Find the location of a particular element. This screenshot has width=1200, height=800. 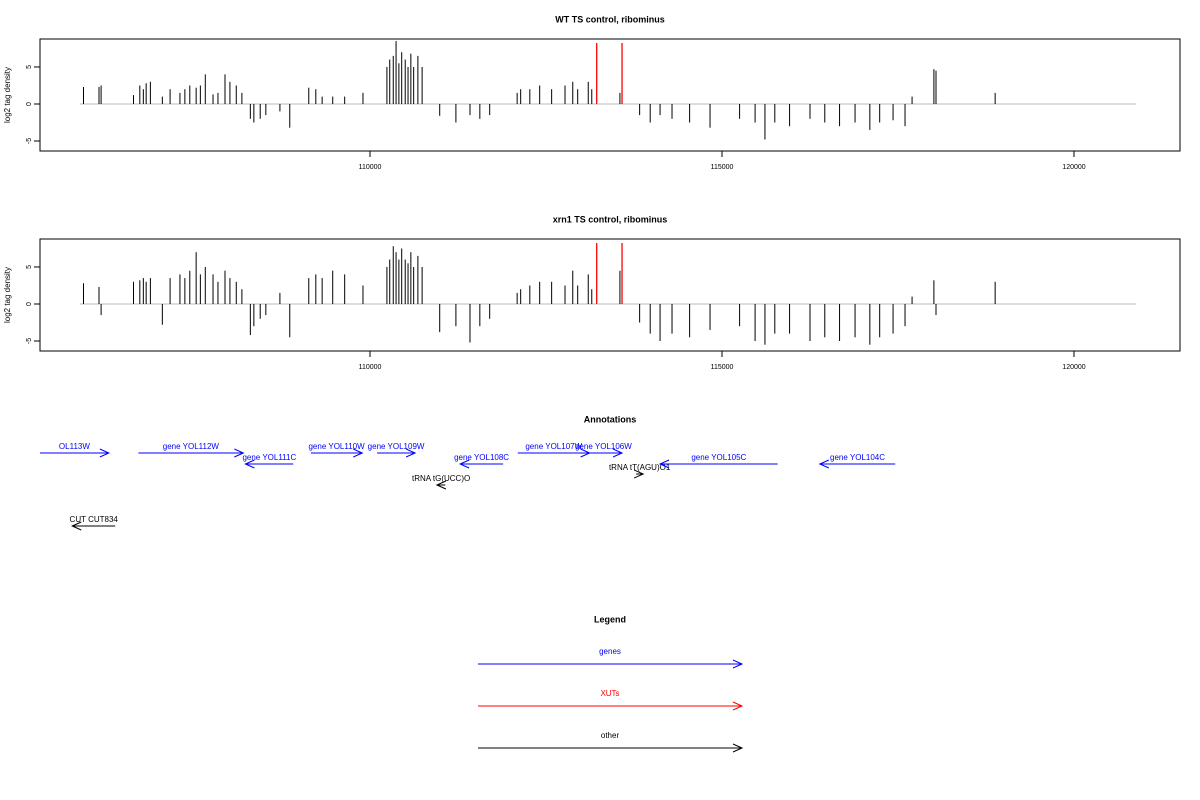

feature-label: gene YOL107W is located at coordinates (553, 446).